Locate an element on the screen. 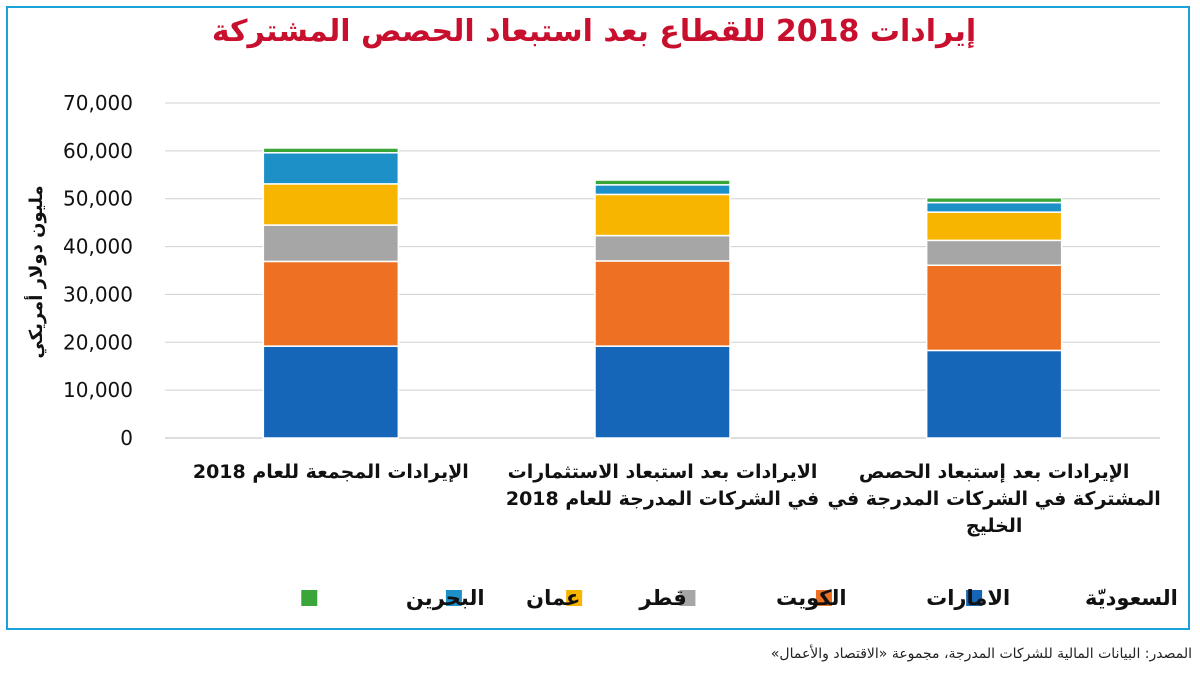 This screenshot has width=1200, height=679. y-tick-label: 30,000 is located at coordinates (98, 294).